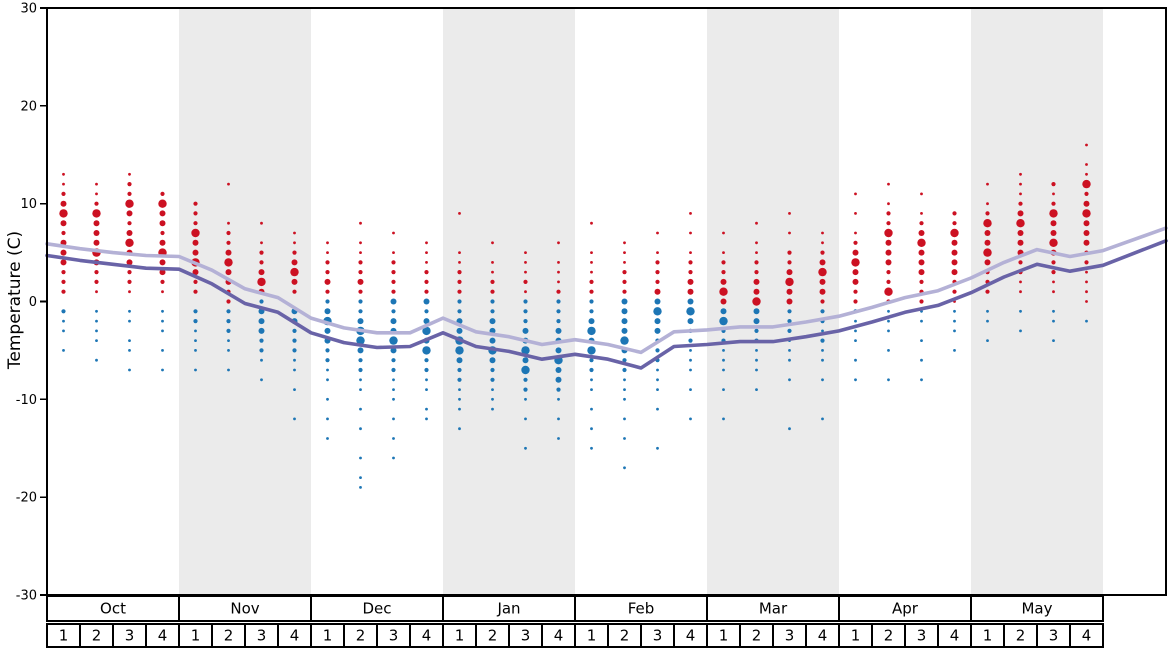 The height and width of the screenshot is (648, 1168). What do you see at coordinates (724, 636) in the screenshot?
I see `week-label: 1` at bounding box center [724, 636].